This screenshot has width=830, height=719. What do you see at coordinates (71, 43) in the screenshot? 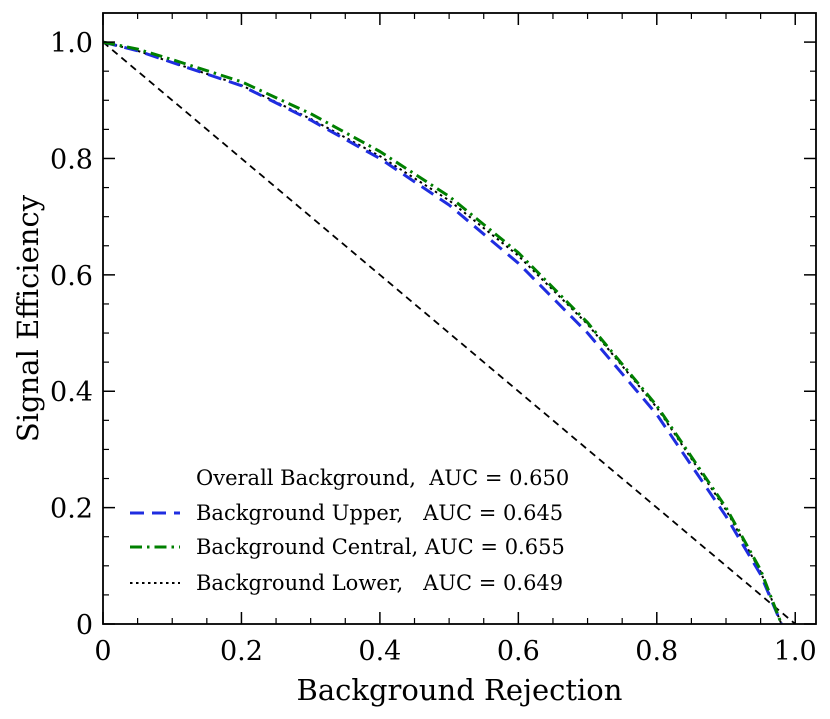
I see `y-tick-label: 1.0` at bounding box center [71, 43].